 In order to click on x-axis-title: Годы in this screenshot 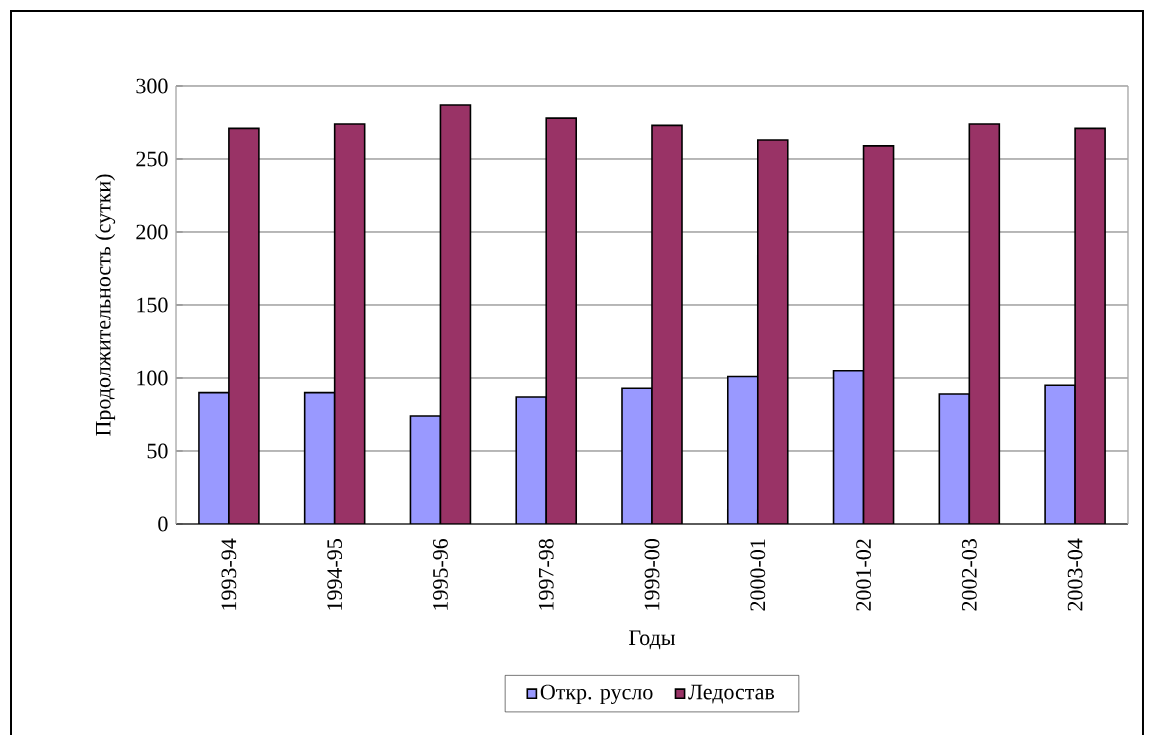, I will do `click(652, 640)`.